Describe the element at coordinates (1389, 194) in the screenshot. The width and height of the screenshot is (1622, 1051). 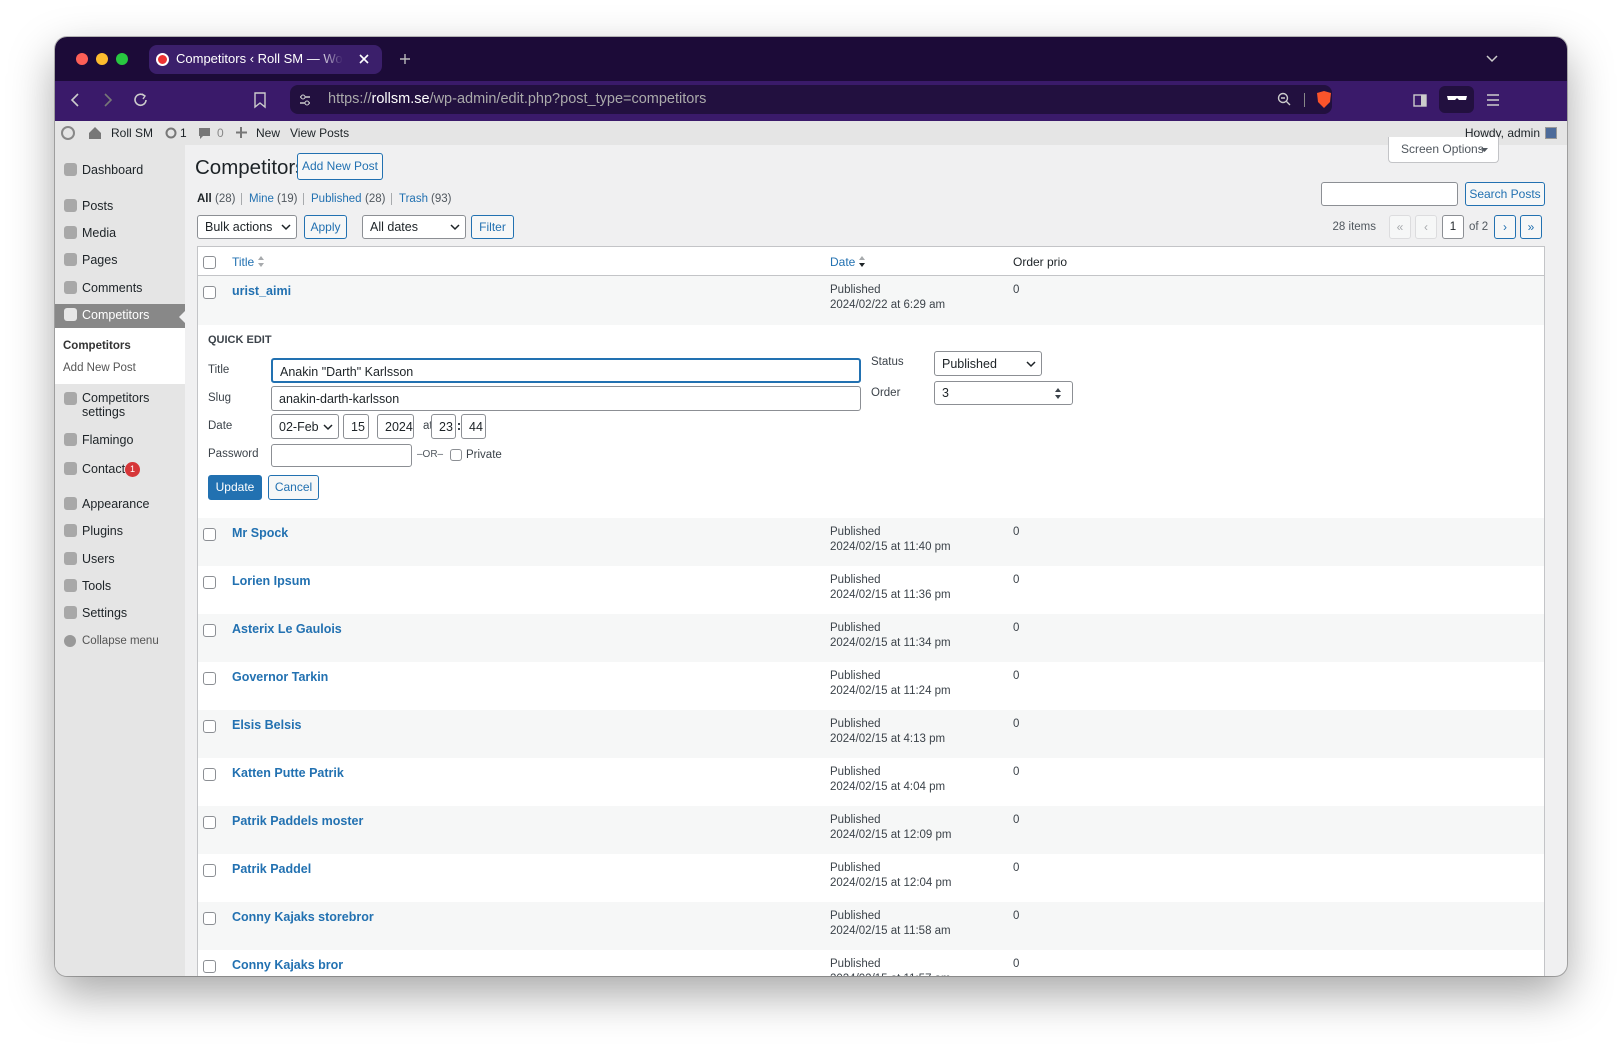
I see `search-input` at that location.